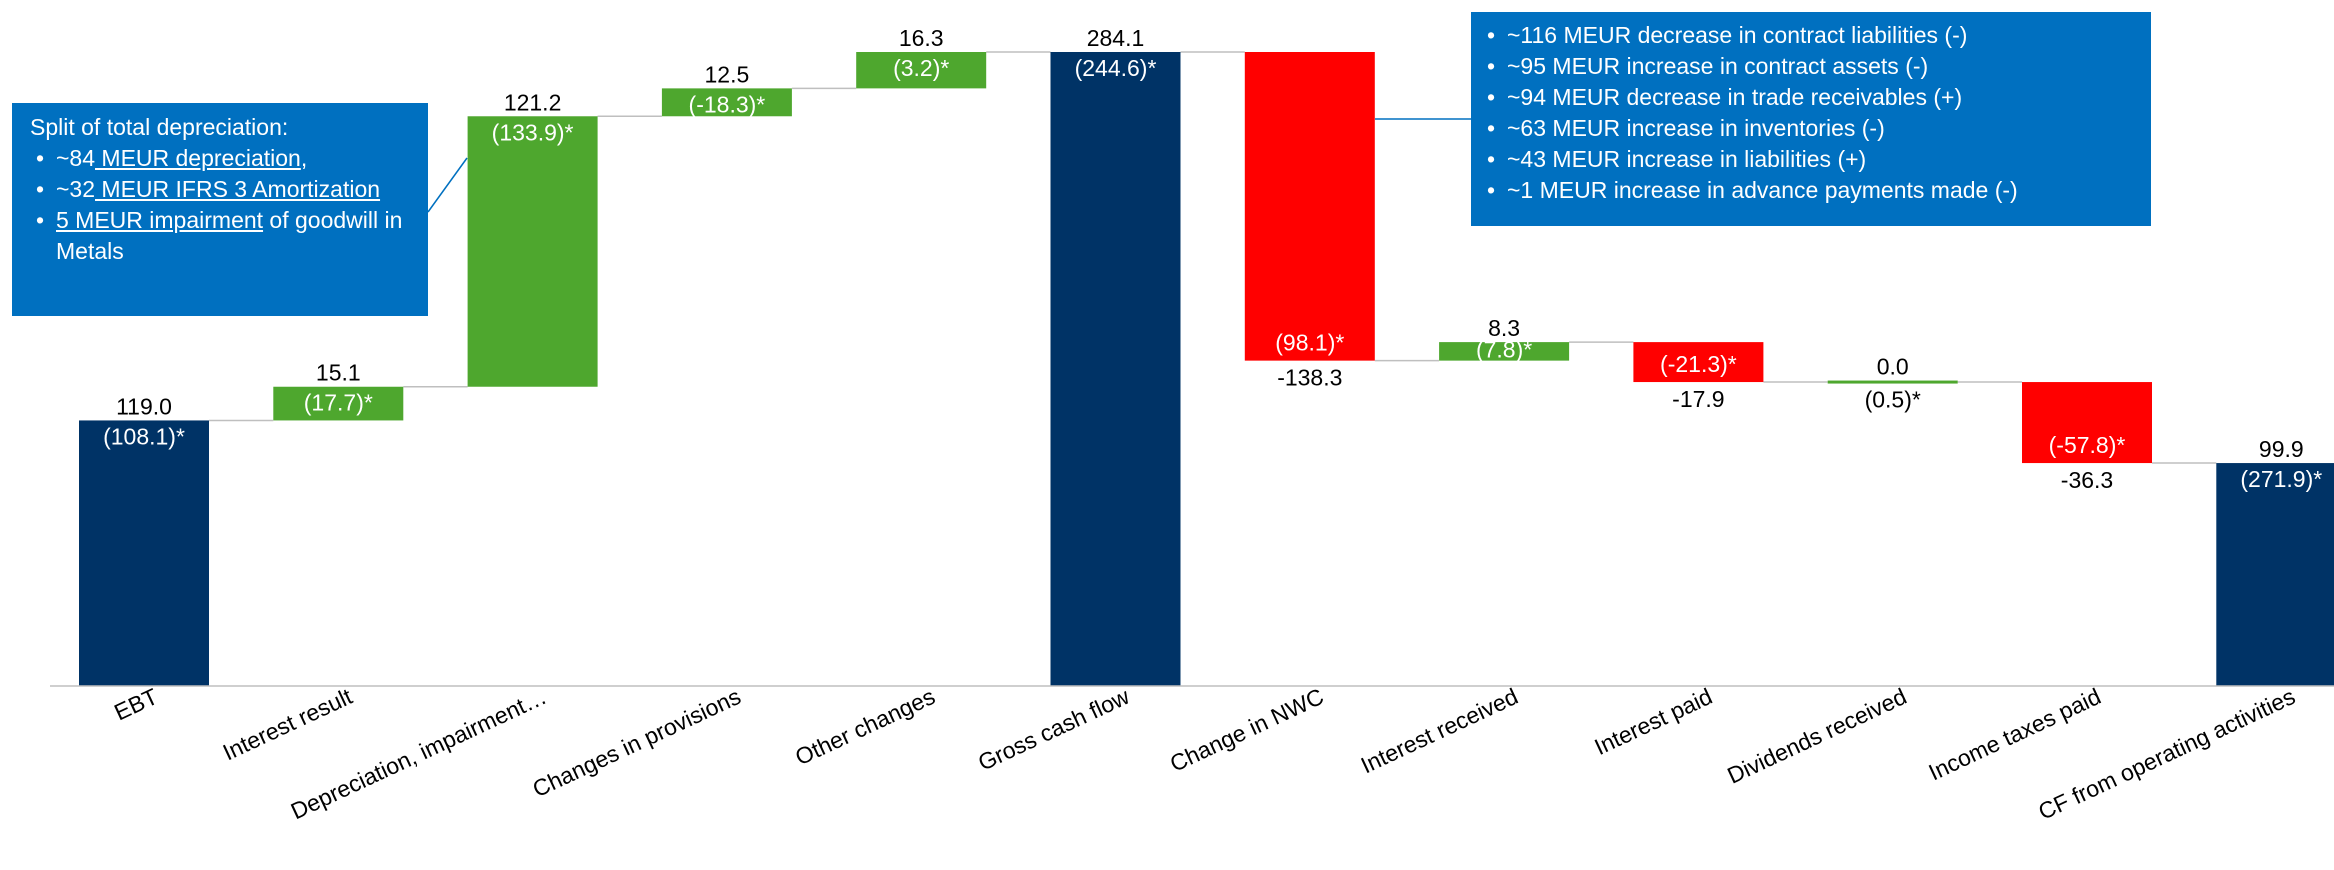  What do you see at coordinates (1054, 729) in the screenshot?
I see `category-label: Gross cash flow` at bounding box center [1054, 729].